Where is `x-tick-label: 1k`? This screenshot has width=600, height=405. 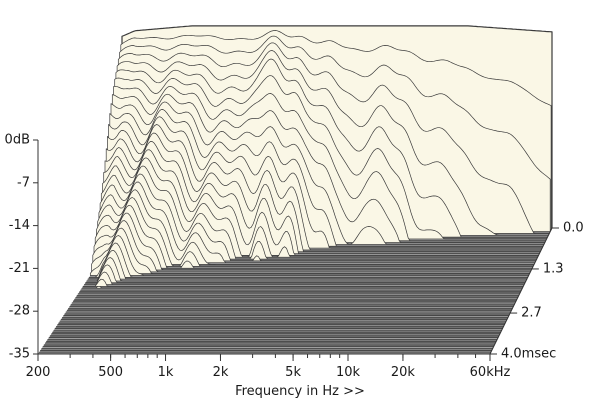 x-tick-label: 1k is located at coordinates (166, 372).